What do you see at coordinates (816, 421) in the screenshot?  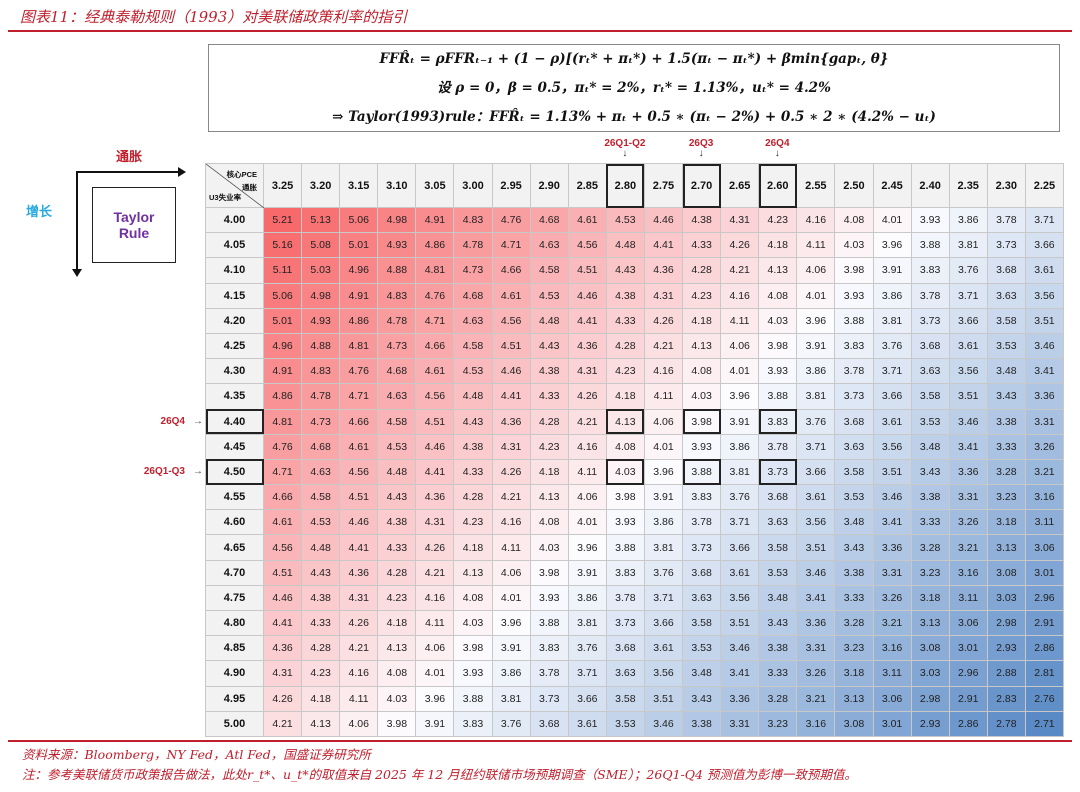 I see `rate-cell: 3.76` at bounding box center [816, 421].